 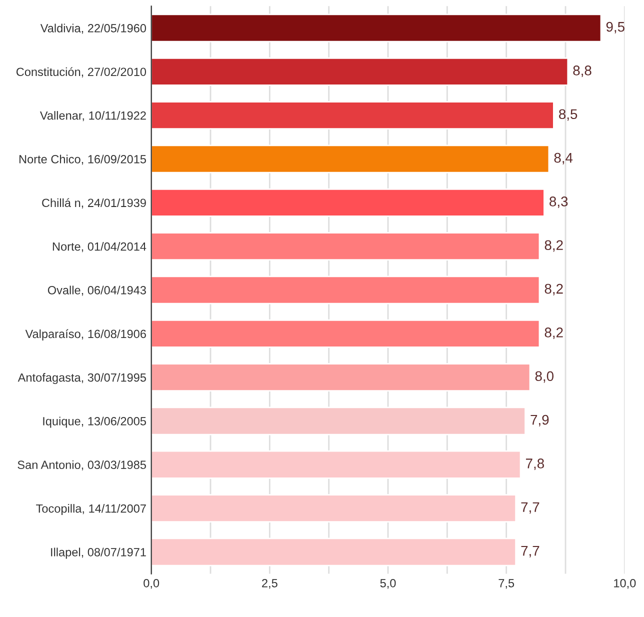 I want to click on y-tick-label: Norte, 01/04/2014, so click(x=99, y=247).